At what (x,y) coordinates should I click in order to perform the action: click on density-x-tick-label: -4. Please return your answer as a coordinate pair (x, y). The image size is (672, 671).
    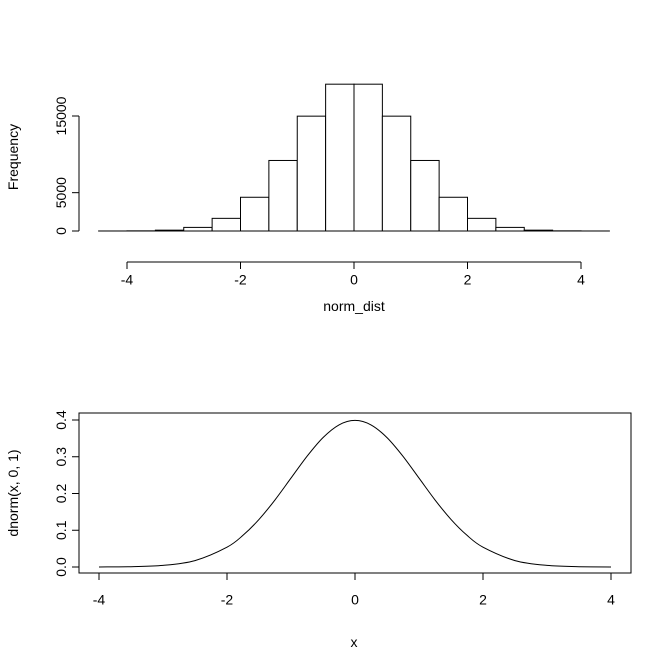
    Looking at the image, I should click on (99, 599).